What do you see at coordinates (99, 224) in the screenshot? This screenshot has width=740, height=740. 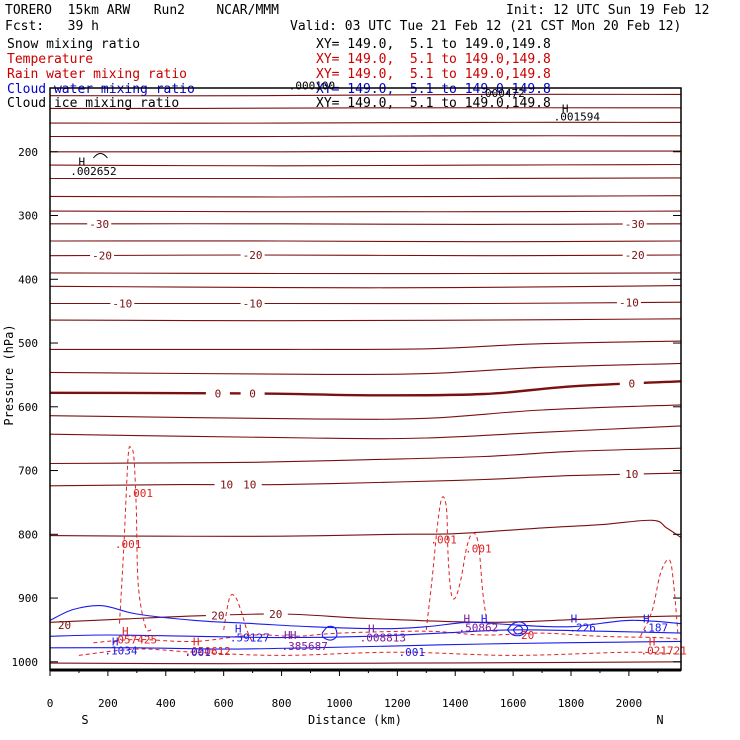 I see `isotherm-label: -30` at bounding box center [99, 224].